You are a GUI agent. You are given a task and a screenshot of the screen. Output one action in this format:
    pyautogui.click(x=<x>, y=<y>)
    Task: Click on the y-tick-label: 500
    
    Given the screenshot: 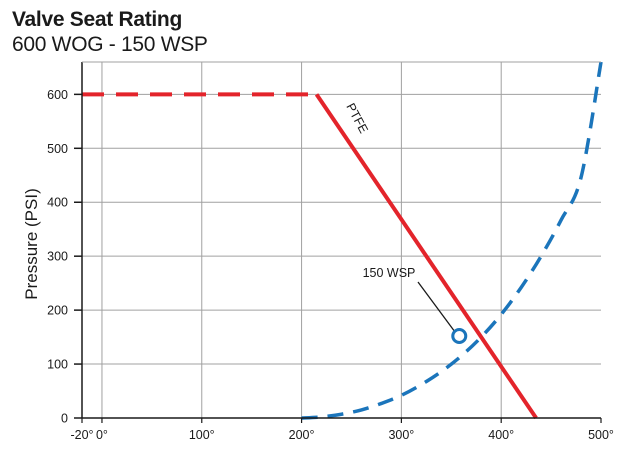 What is the action you would take?
    pyautogui.click(x=57, y=149)
    